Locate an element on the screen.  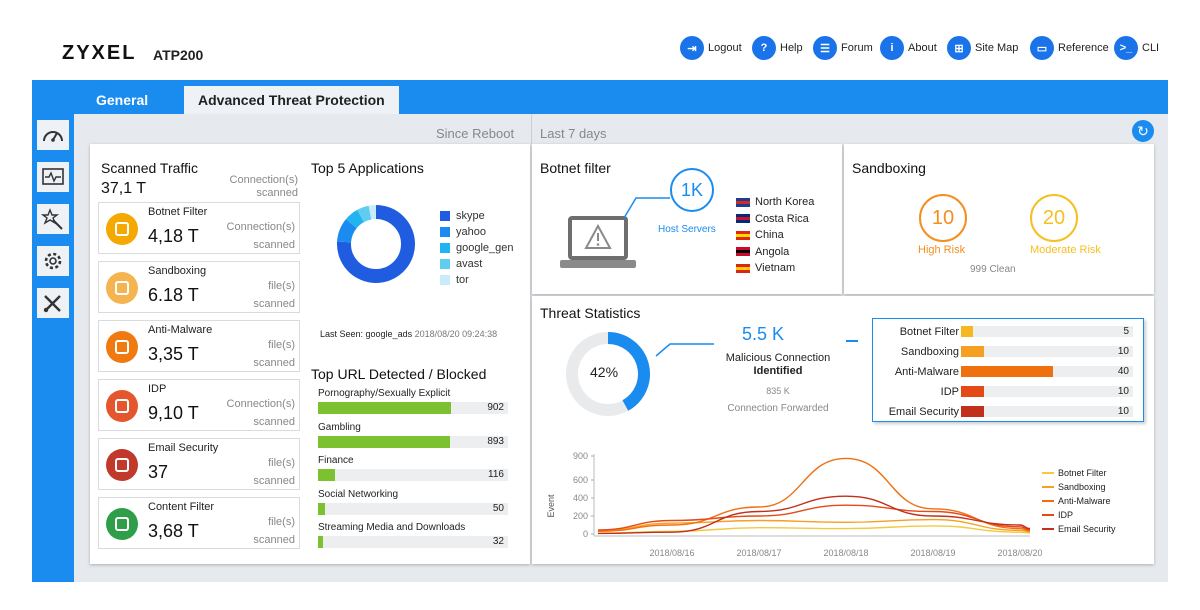
service-idp: IDP 9,10 T Connection(s) scanned is located at coordinates (199, 405).